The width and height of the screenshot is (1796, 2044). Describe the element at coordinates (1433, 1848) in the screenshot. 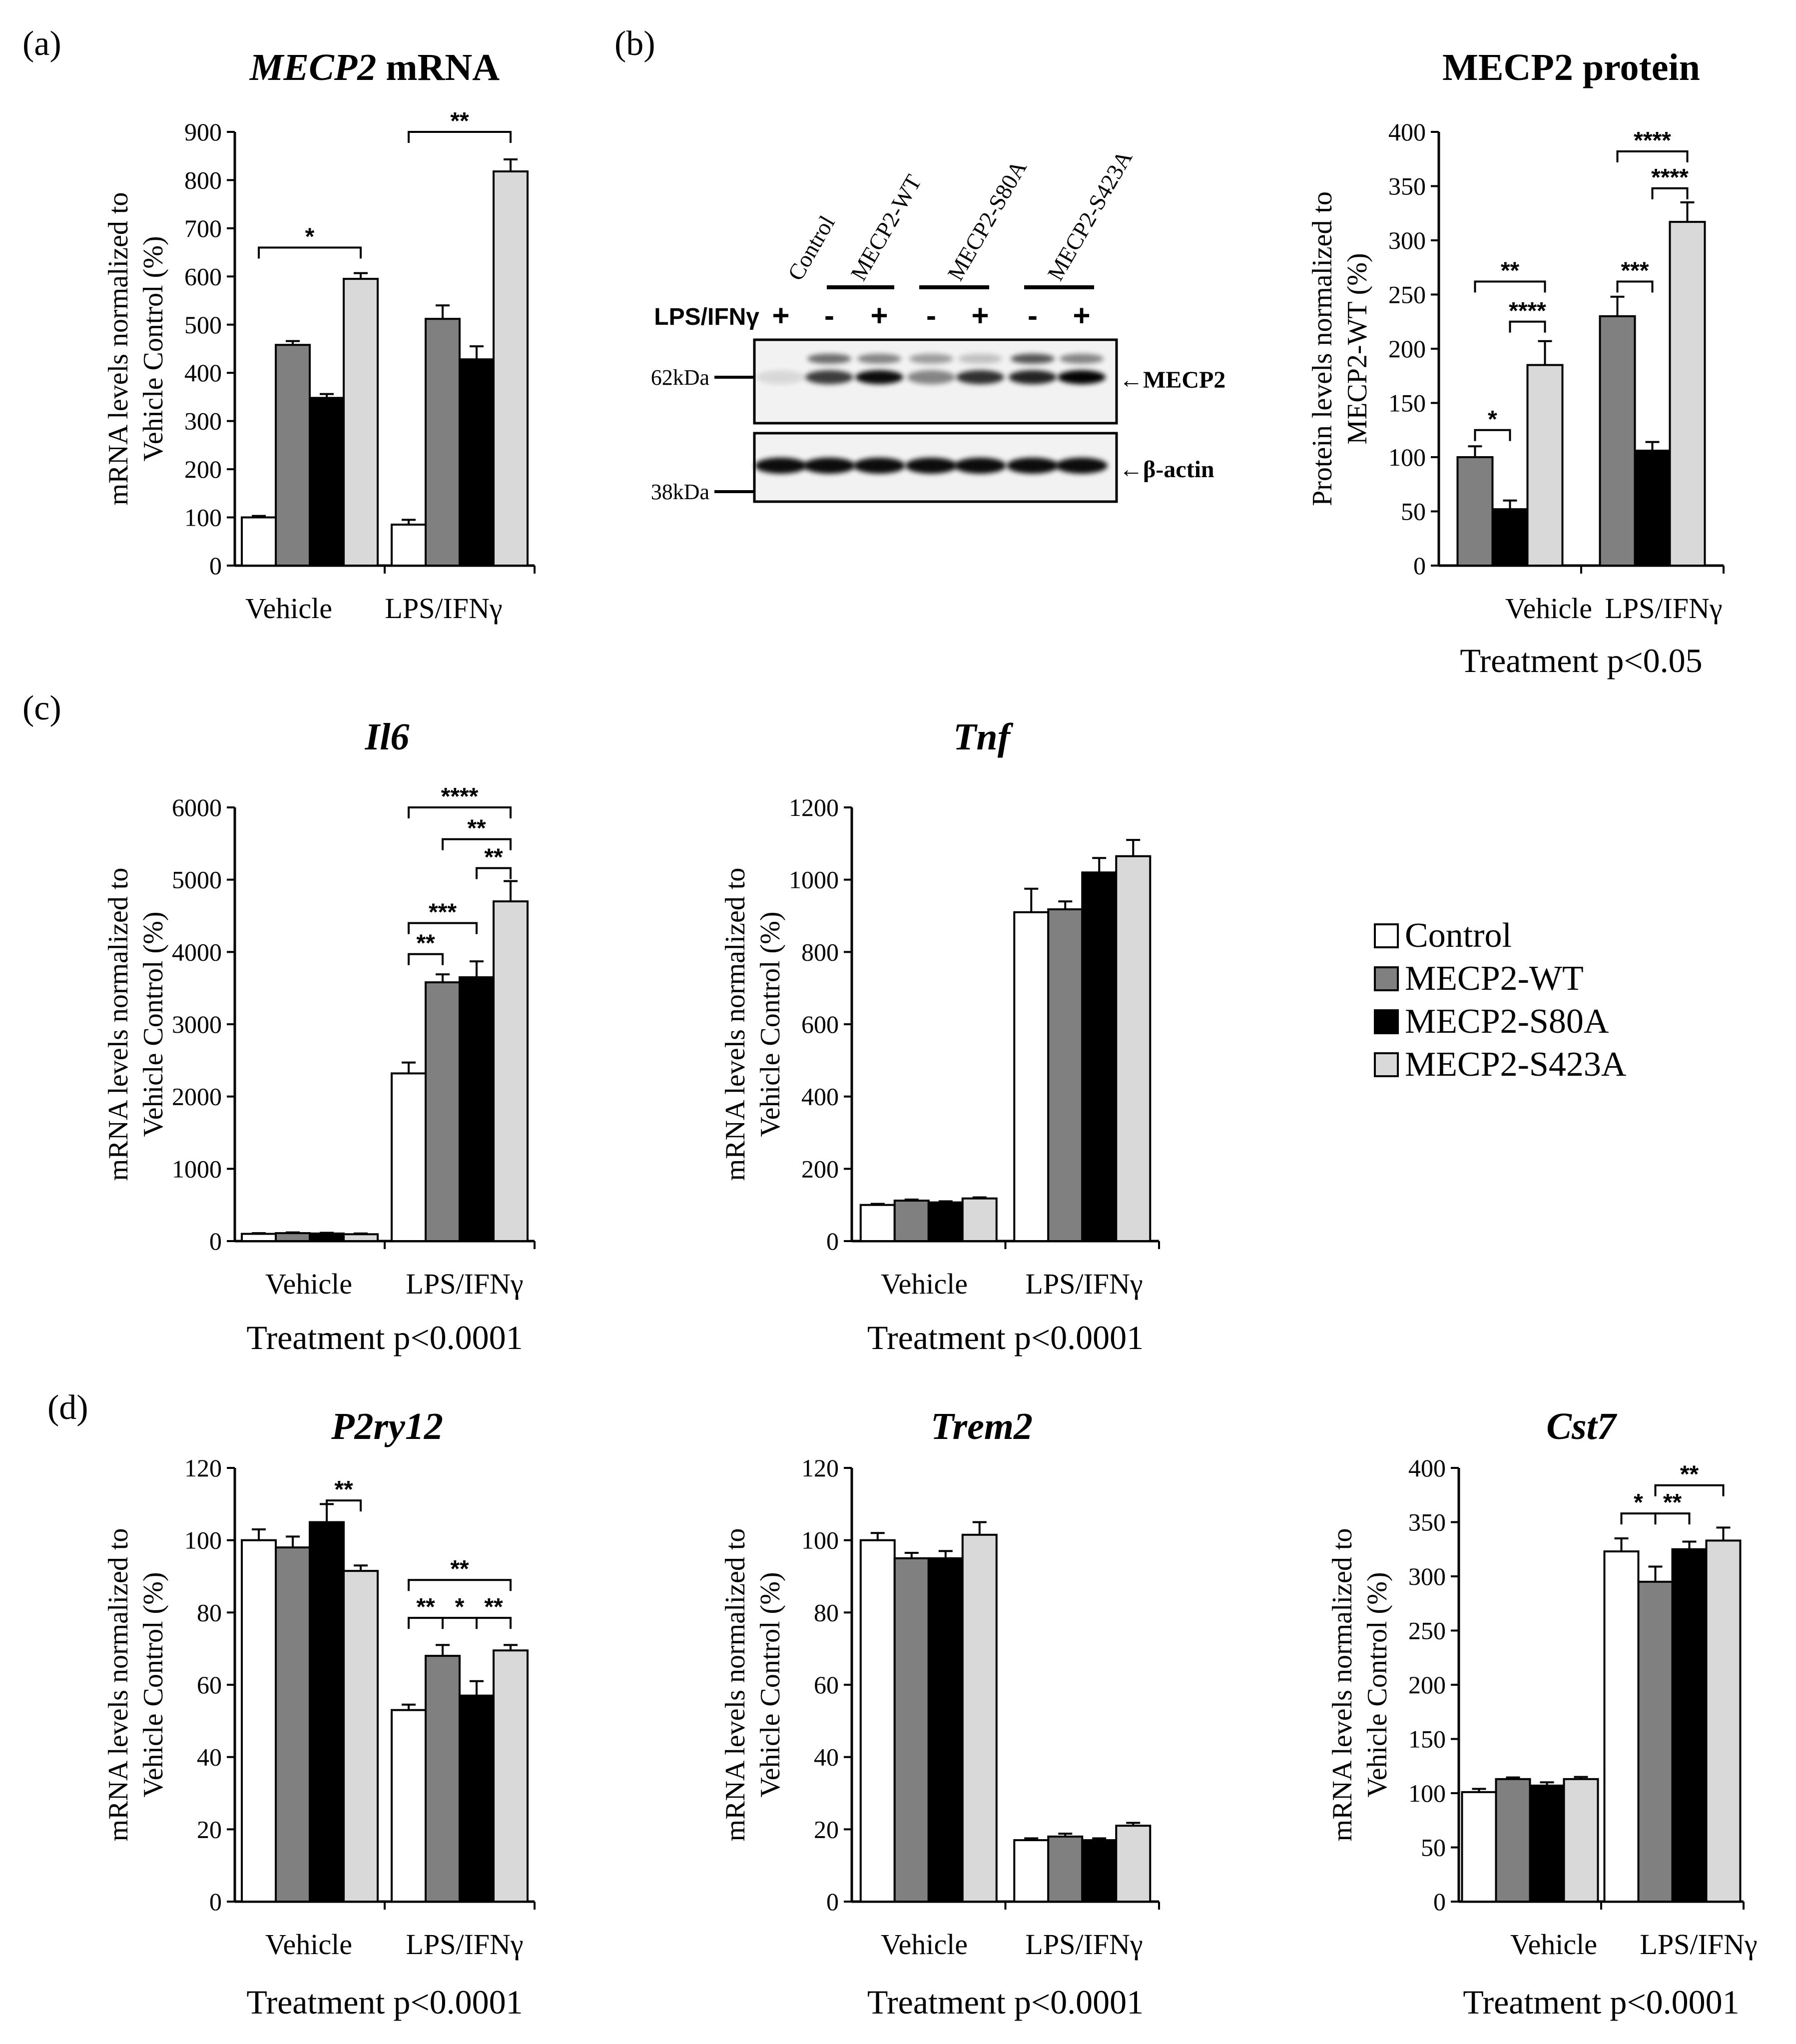

I see `y-tick-label: 50` at that location.